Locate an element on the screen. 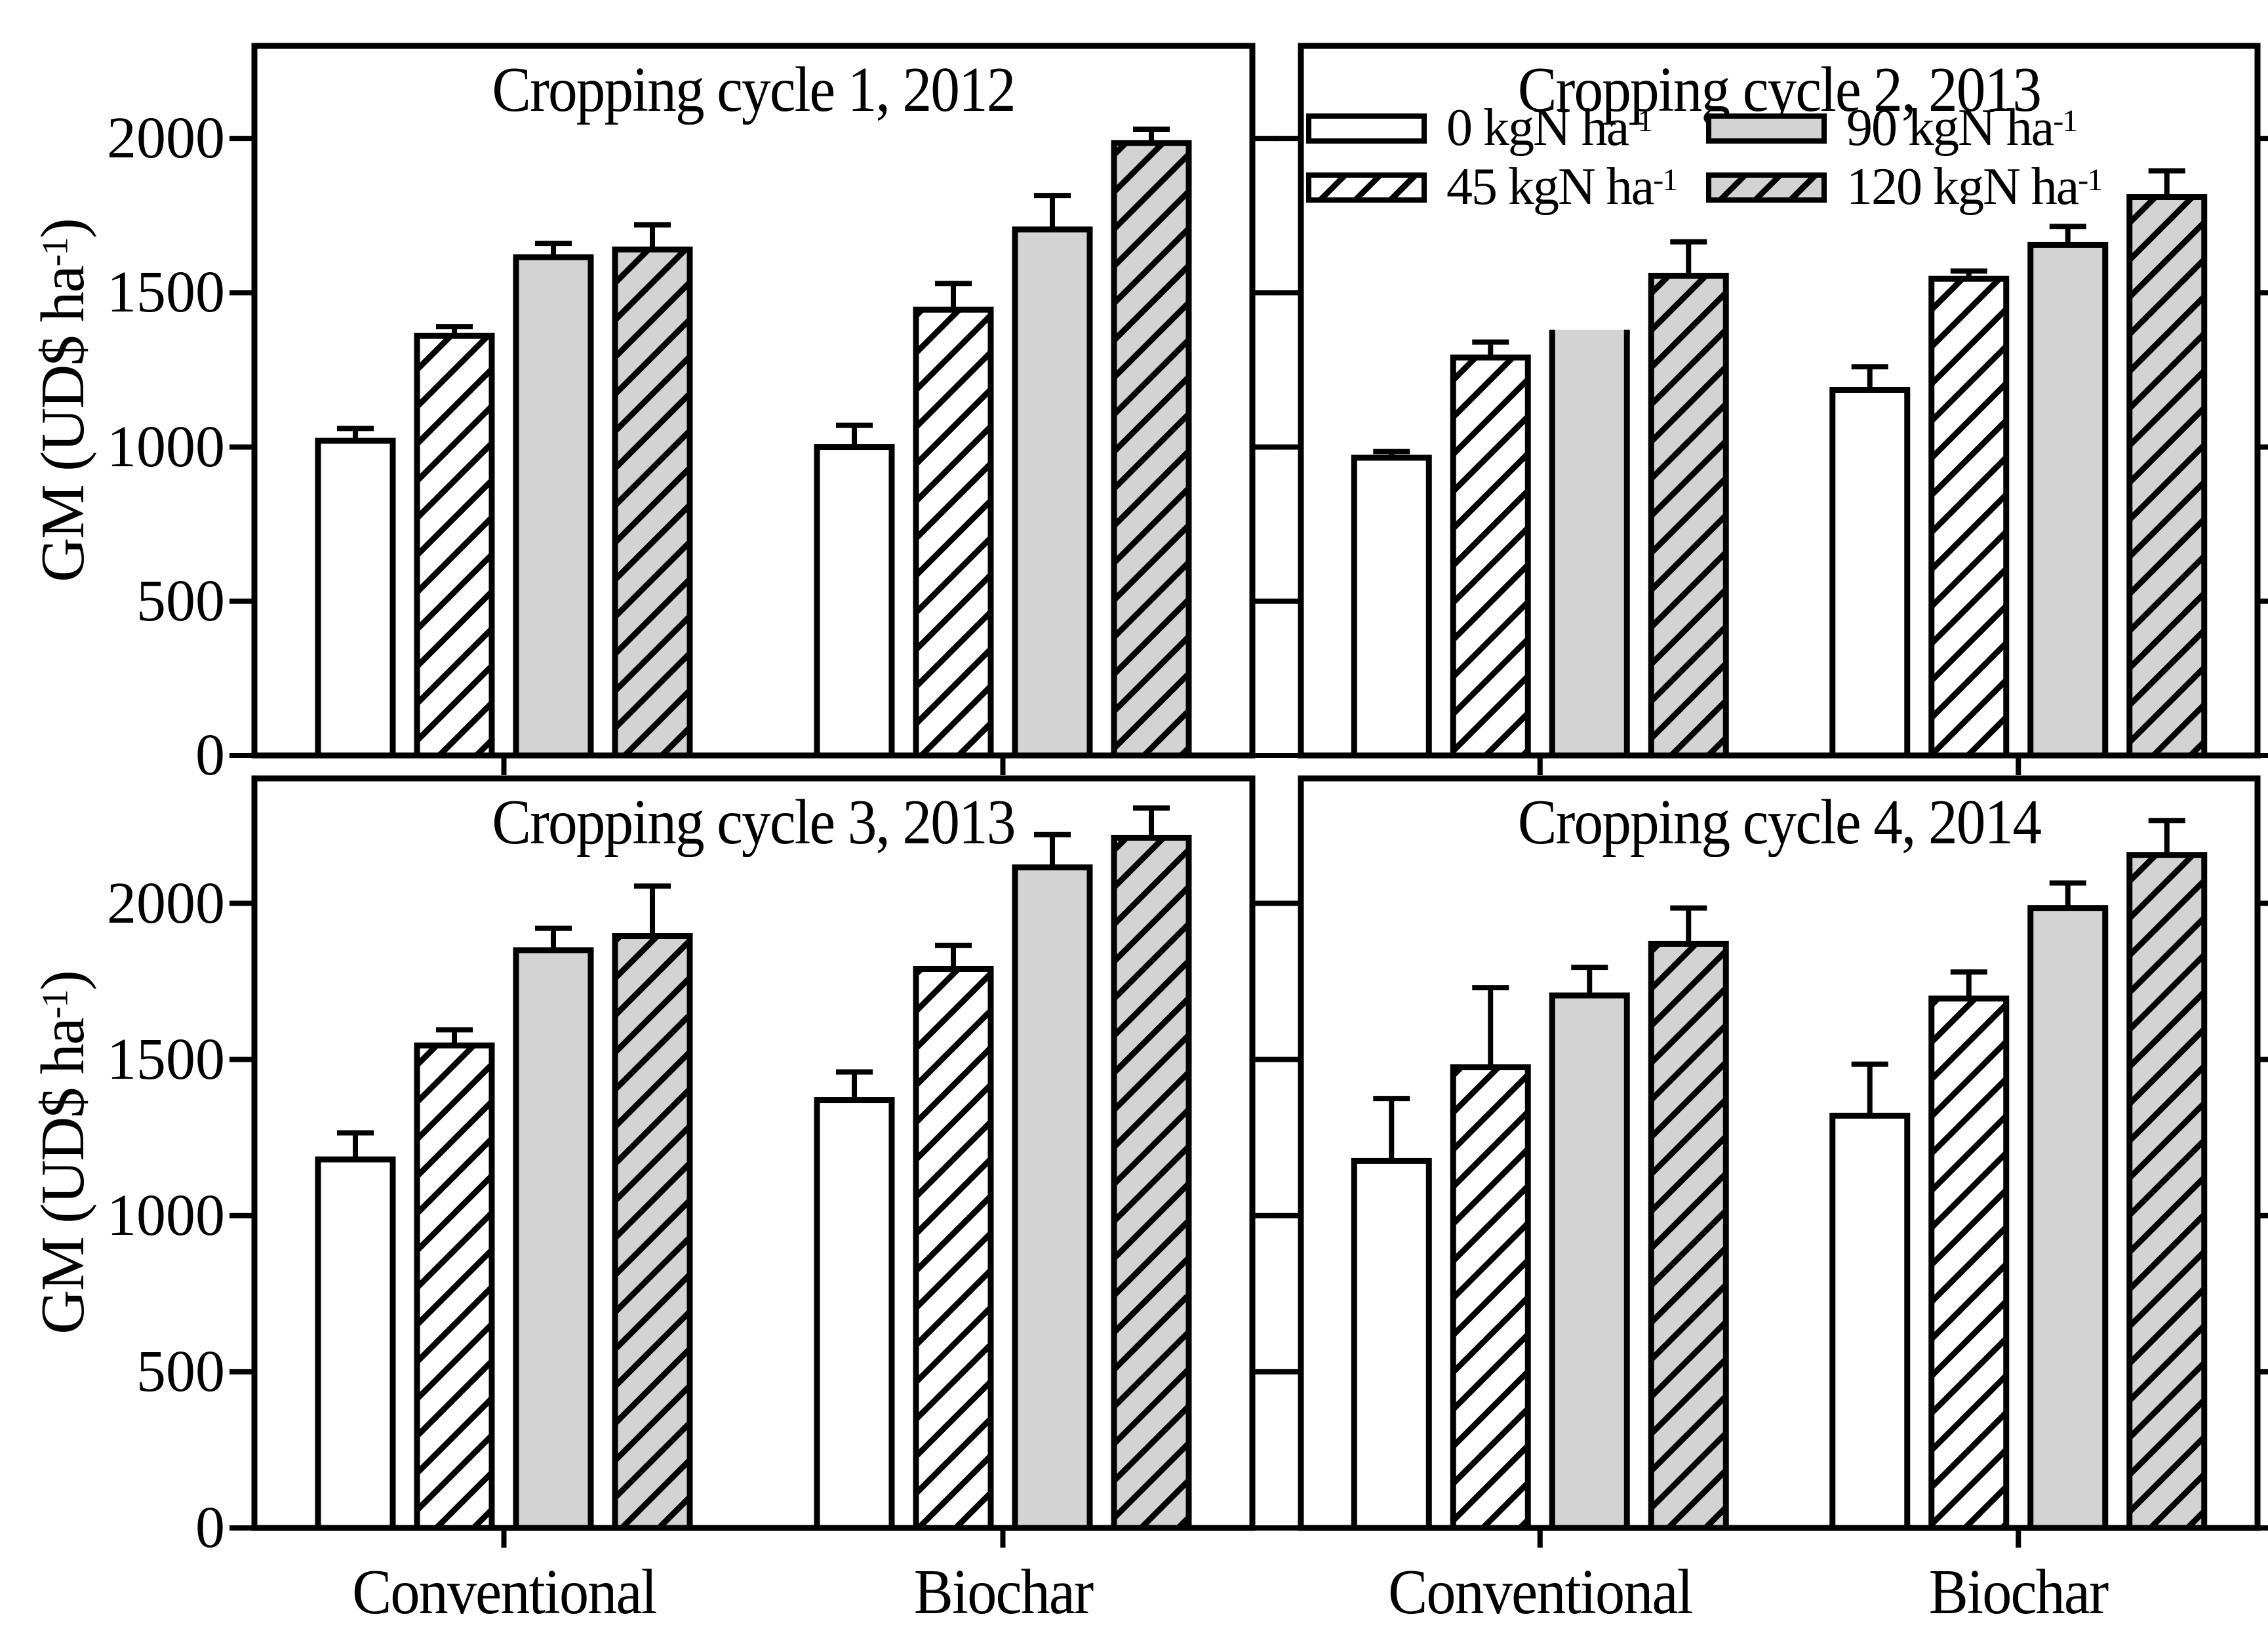 The image size is (2268, 1625). x-group-label-conventional-right: Conventional is located at coordinates (1540, 1591).